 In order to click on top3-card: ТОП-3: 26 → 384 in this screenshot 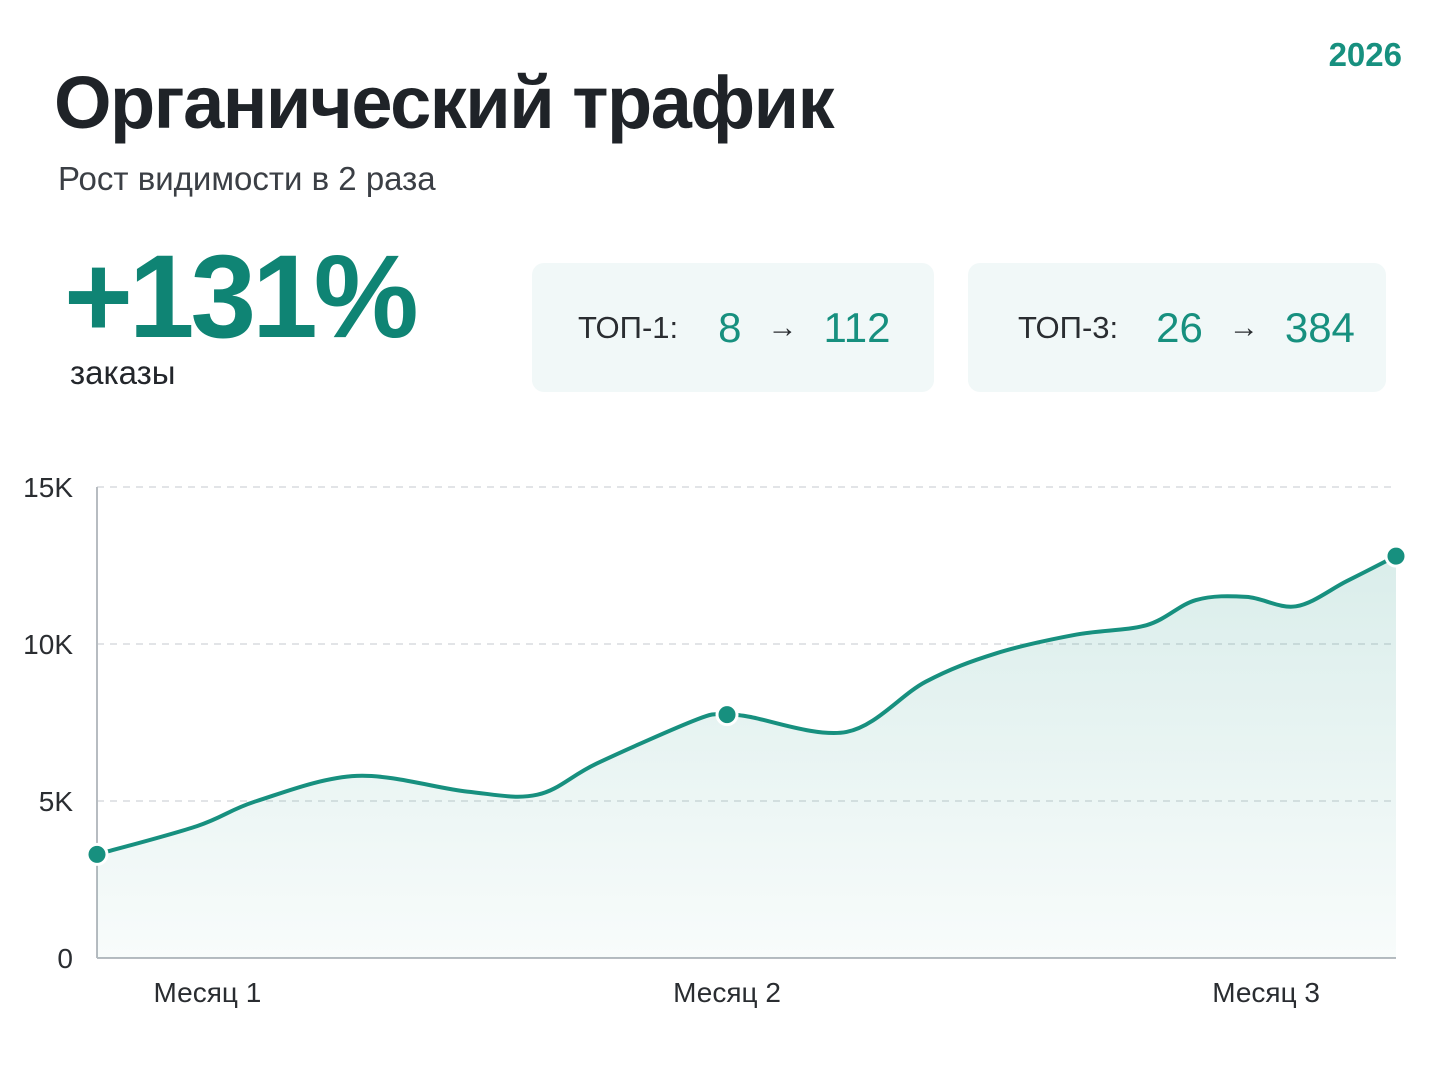, I will do `click(1177, 327)`.